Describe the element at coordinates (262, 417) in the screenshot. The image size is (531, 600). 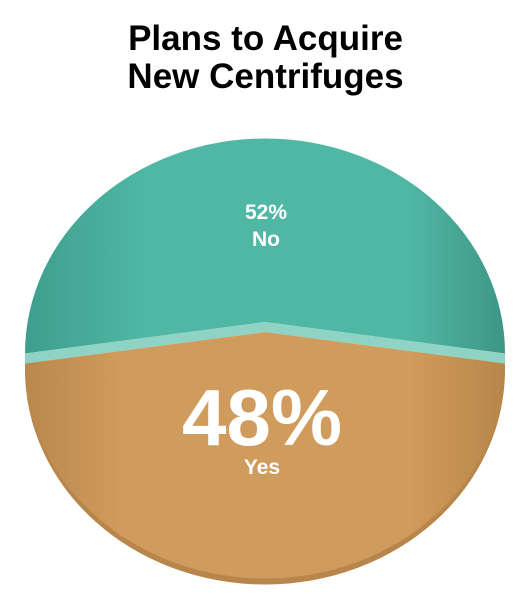
I see `slice-yes-value-label: 48%` at that location.